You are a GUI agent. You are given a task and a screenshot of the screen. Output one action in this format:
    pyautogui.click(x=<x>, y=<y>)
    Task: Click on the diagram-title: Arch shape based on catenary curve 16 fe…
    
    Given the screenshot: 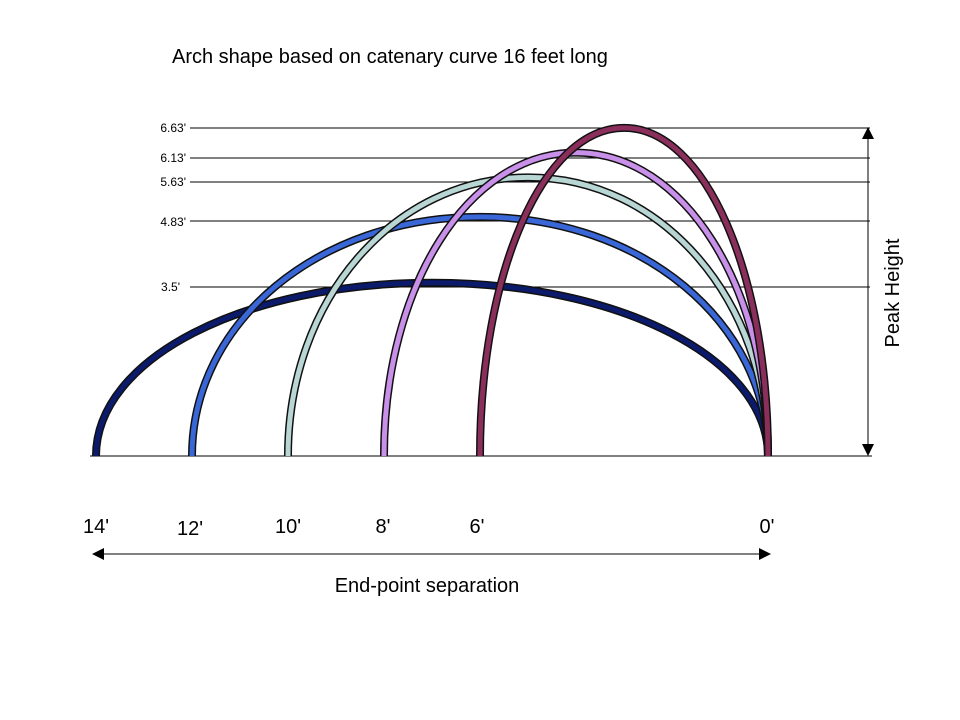 What is the action you would take?
    pyautogui.click(x=390, y=57)
    